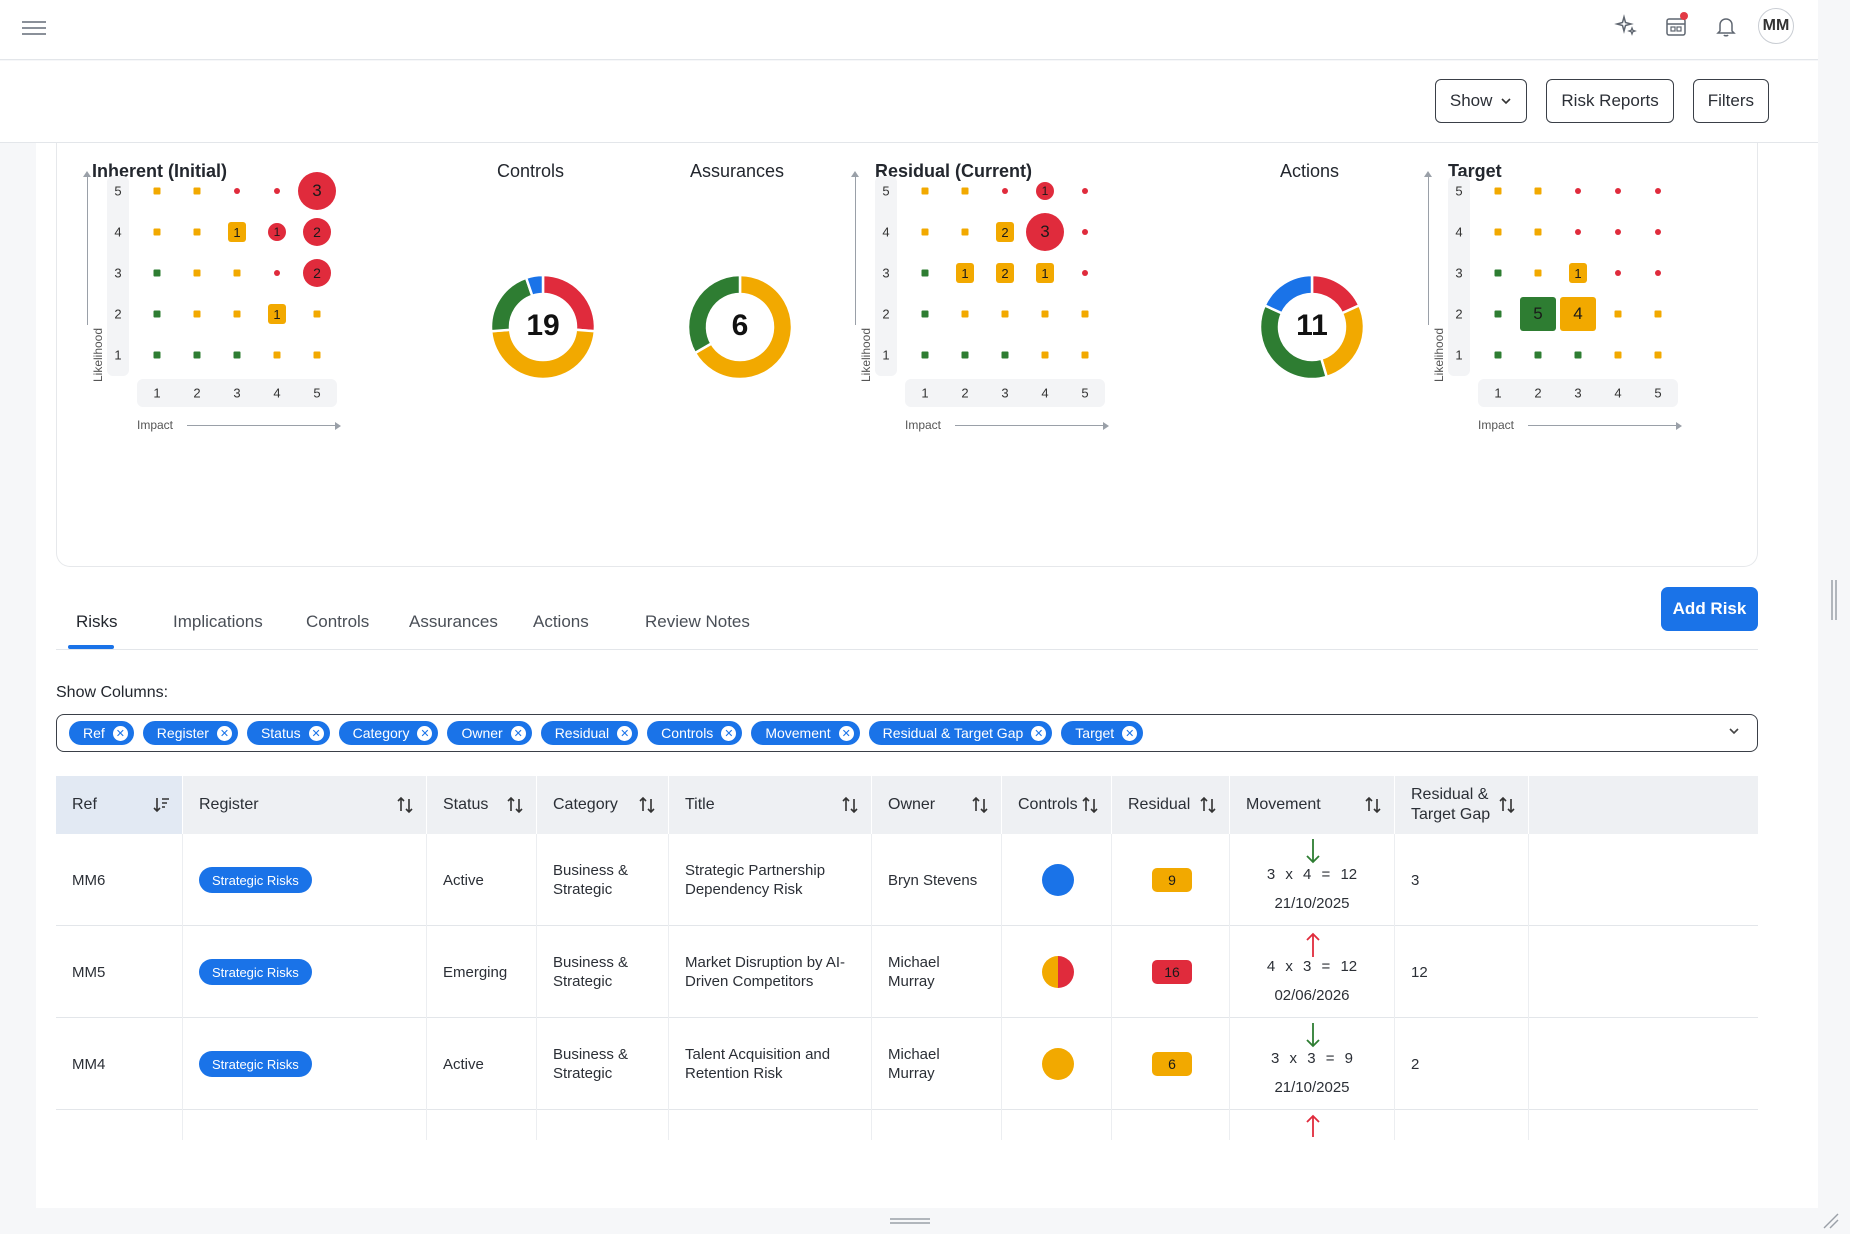  Describe the element at coordinates (305, 805) in the screenshot. I see `column-header: Register` at that location.